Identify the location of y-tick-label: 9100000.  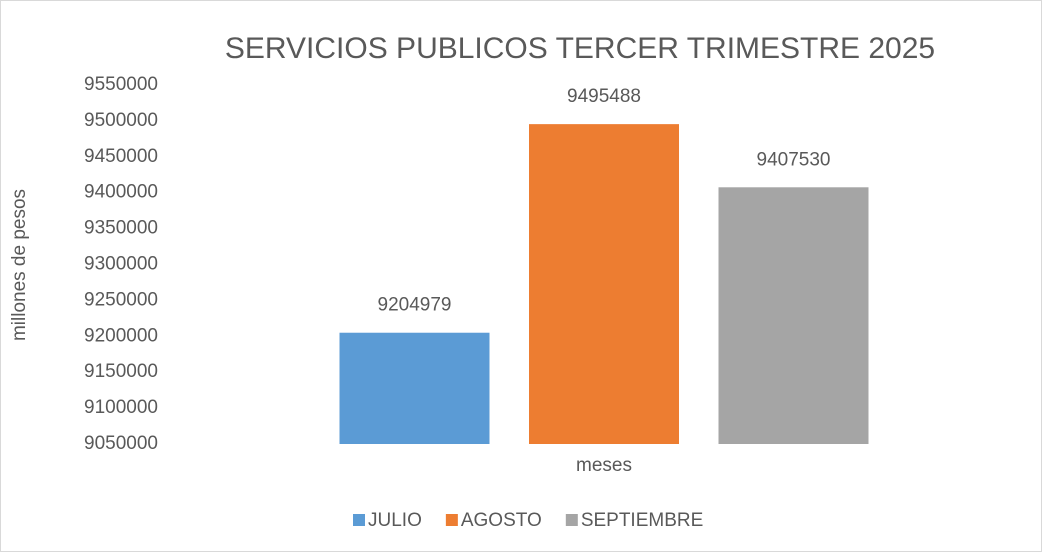
(121, 407).